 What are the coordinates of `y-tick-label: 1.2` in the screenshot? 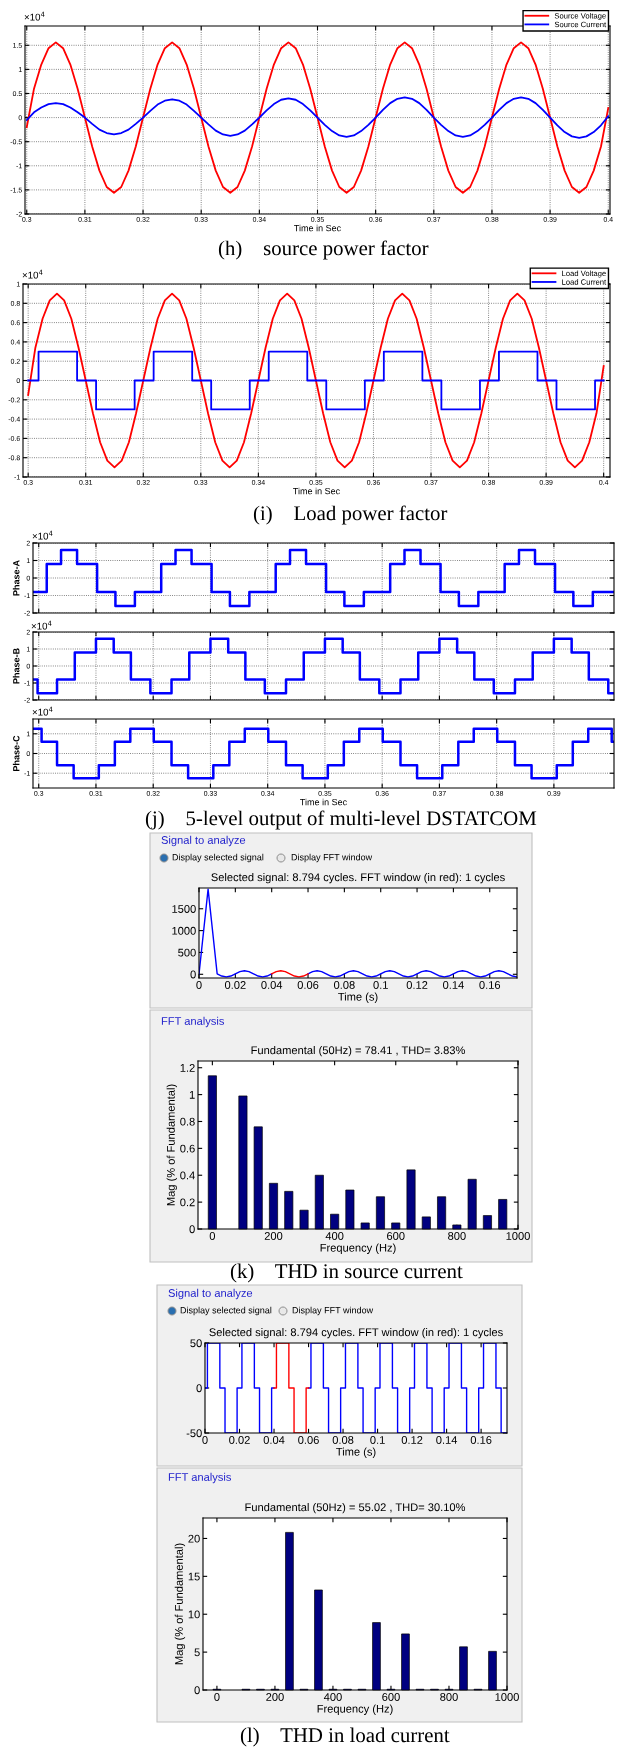 It's located at (187, 1067).